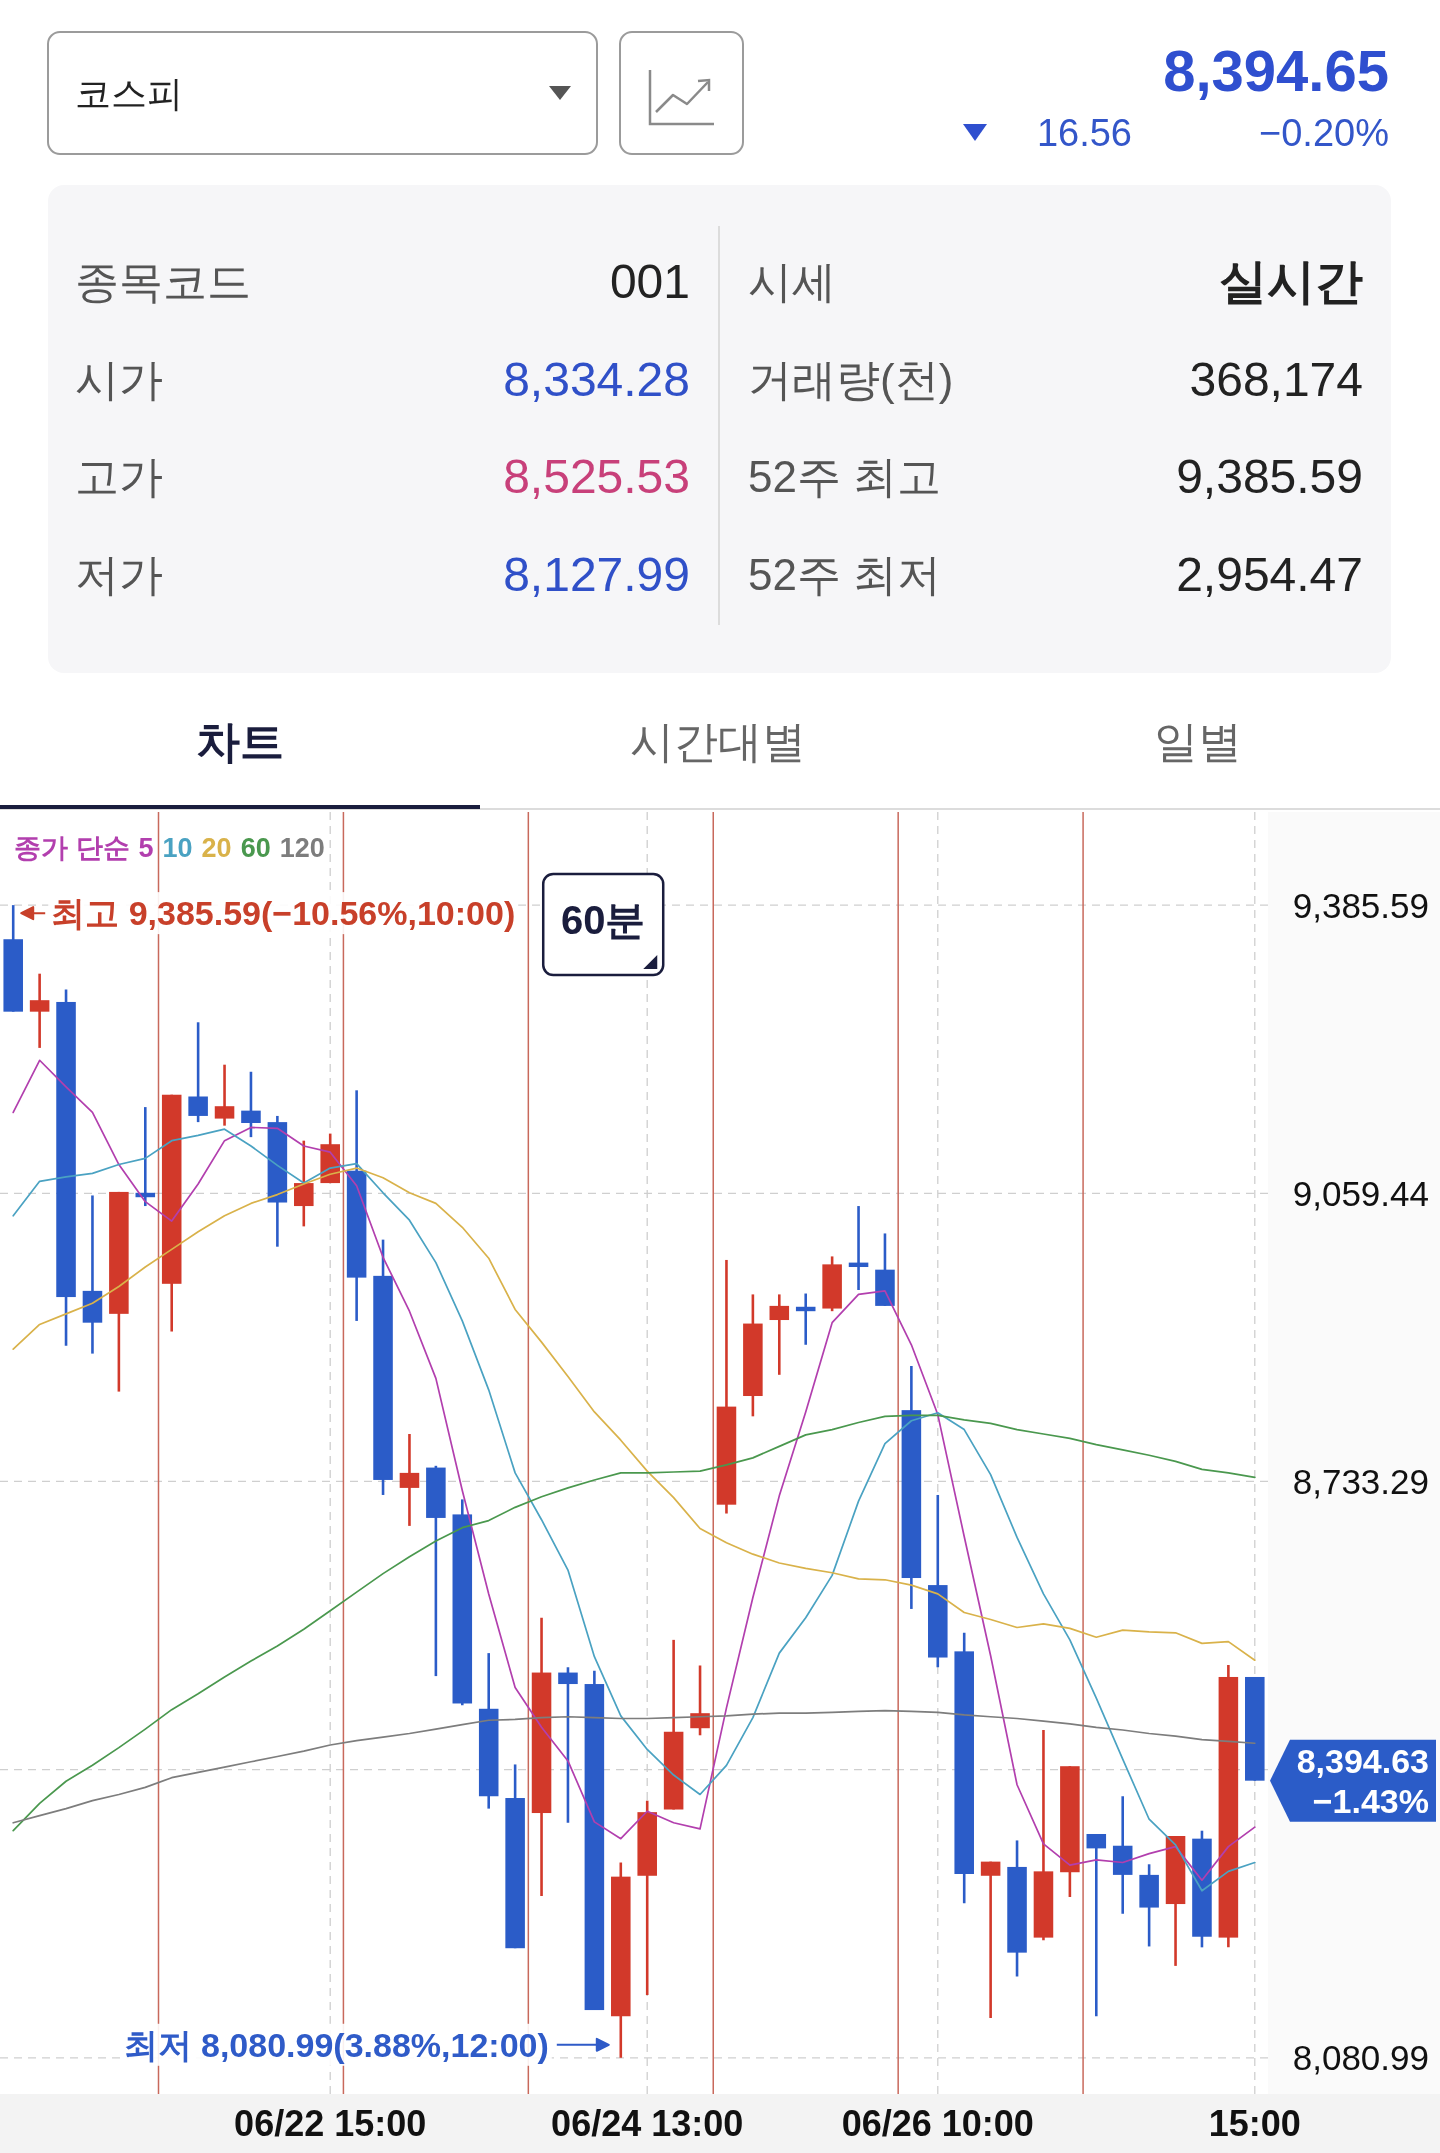  I want to click on text: 9,385.59, so click(1269, 476).